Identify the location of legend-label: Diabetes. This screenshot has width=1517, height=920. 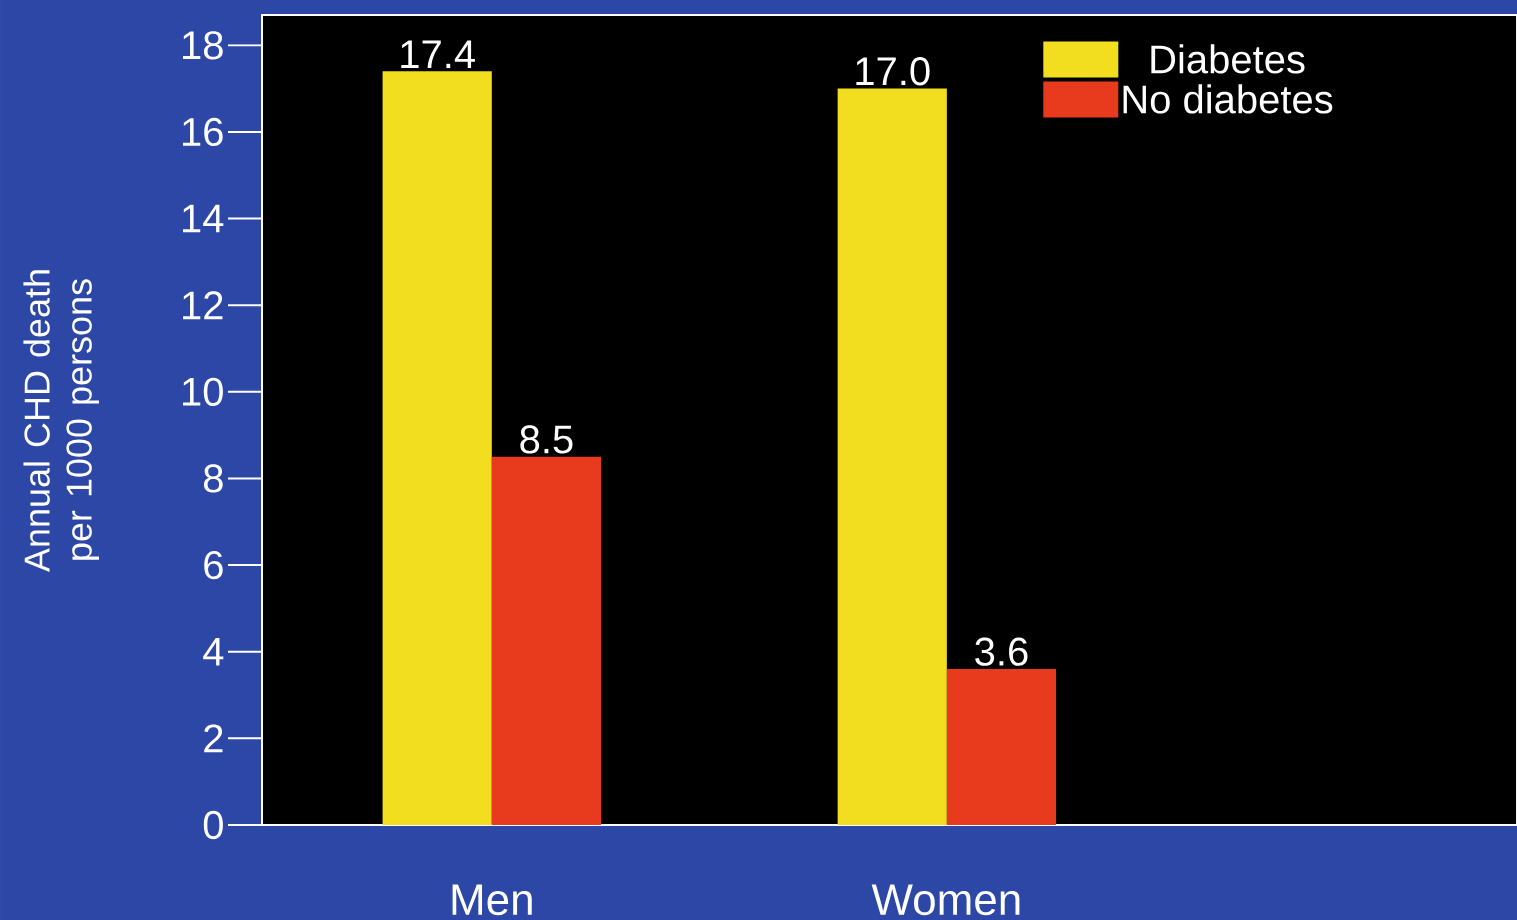
(1228, 59).